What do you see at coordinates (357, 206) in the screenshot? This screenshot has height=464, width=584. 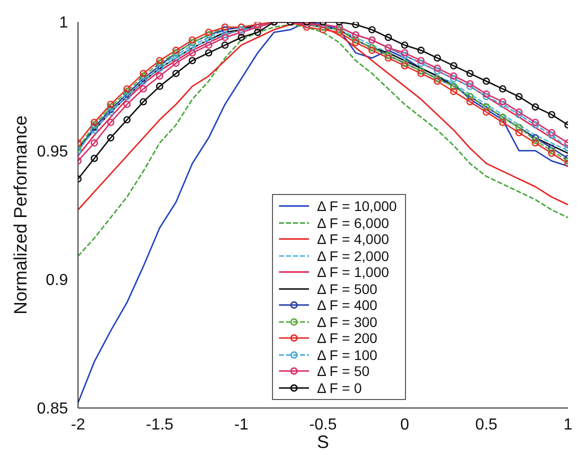 I see `legend-label: Δ F = 10,000` at bounding box center [357, 206].